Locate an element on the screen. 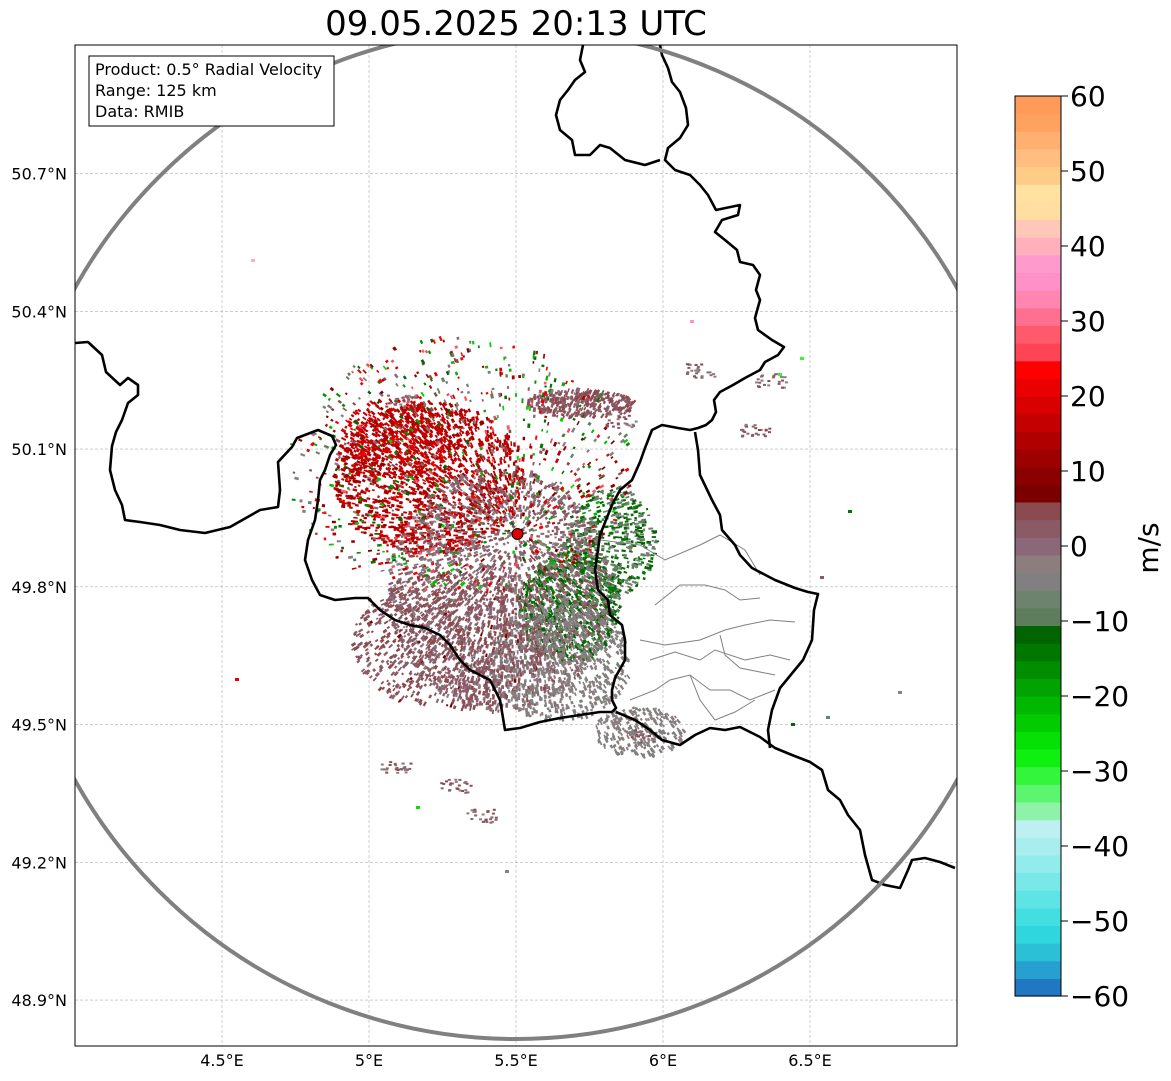 The height and width of the screenshot is (1081, 1171). map-title: 09.05.2025 20:13 UTC is located at coordinates (516, 24).